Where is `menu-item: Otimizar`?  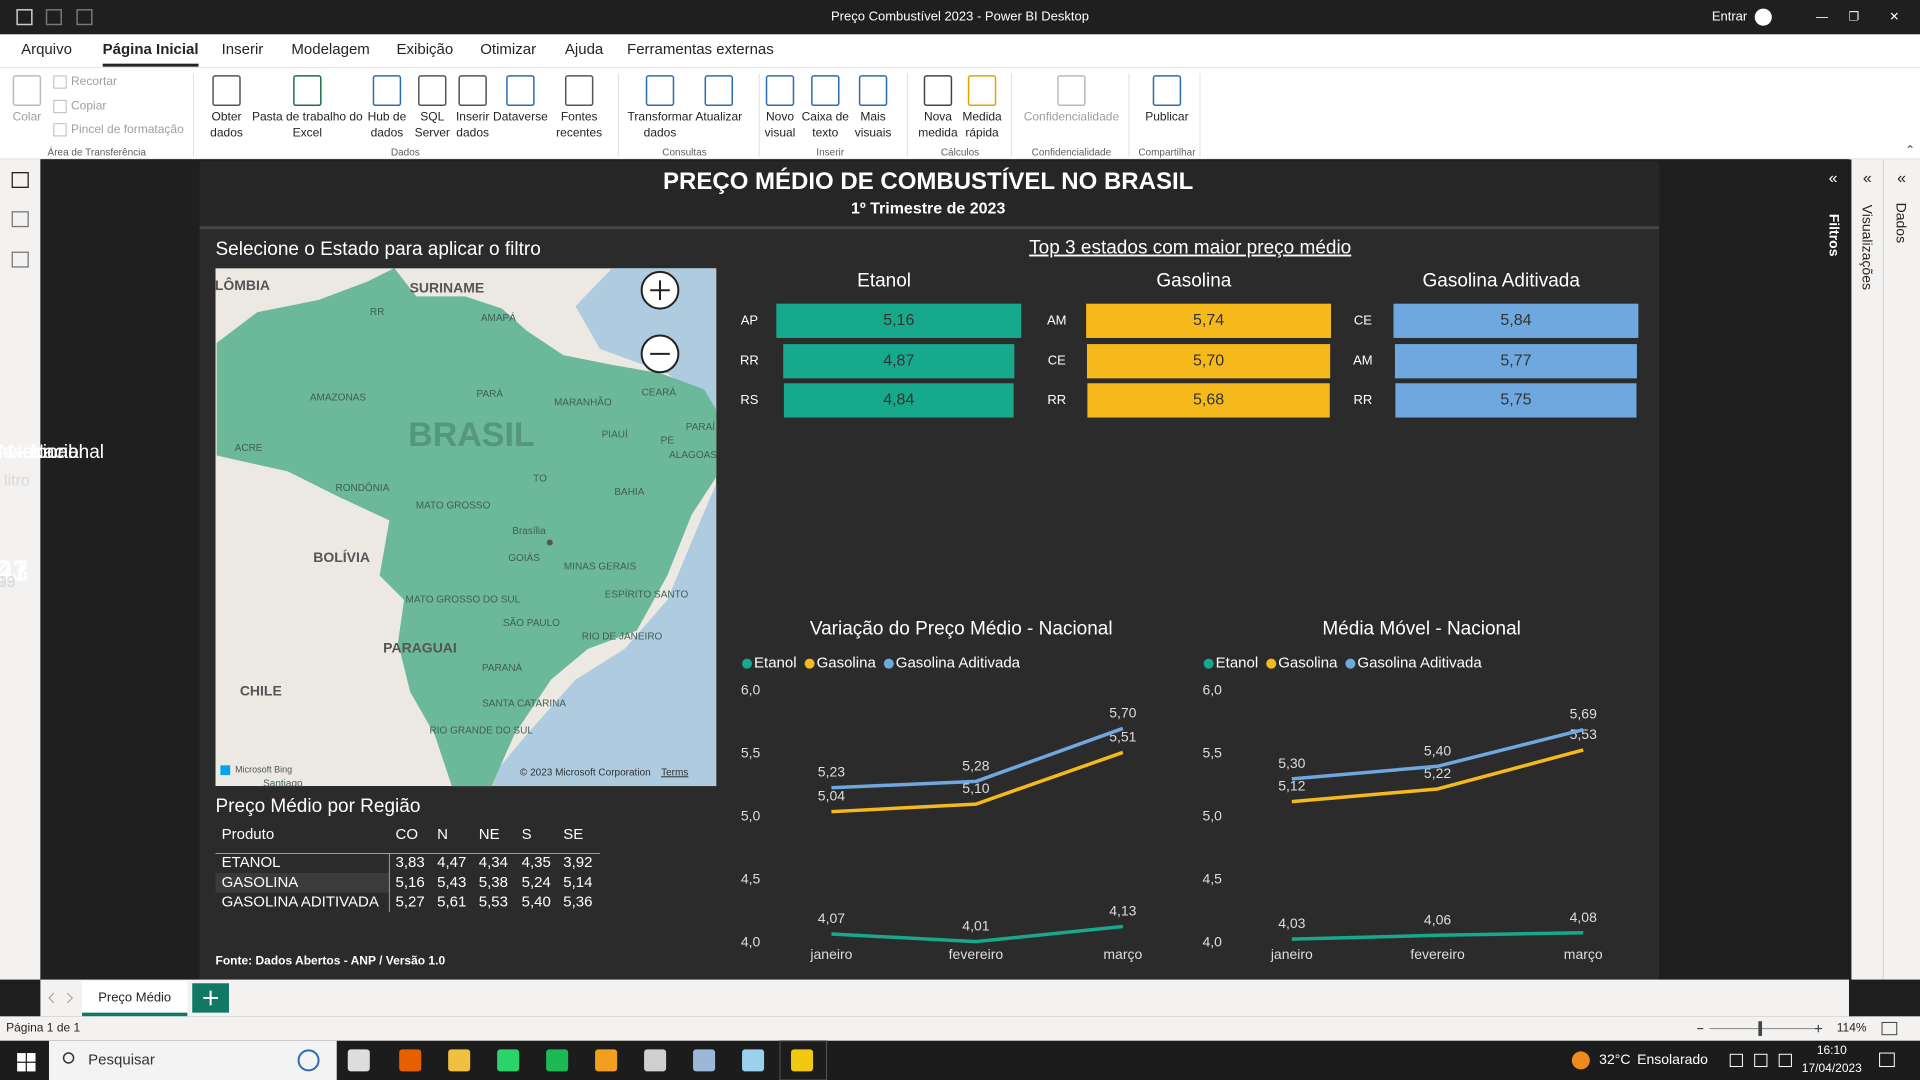
menu-item: Otimizar is located at coordinates (508, 49).